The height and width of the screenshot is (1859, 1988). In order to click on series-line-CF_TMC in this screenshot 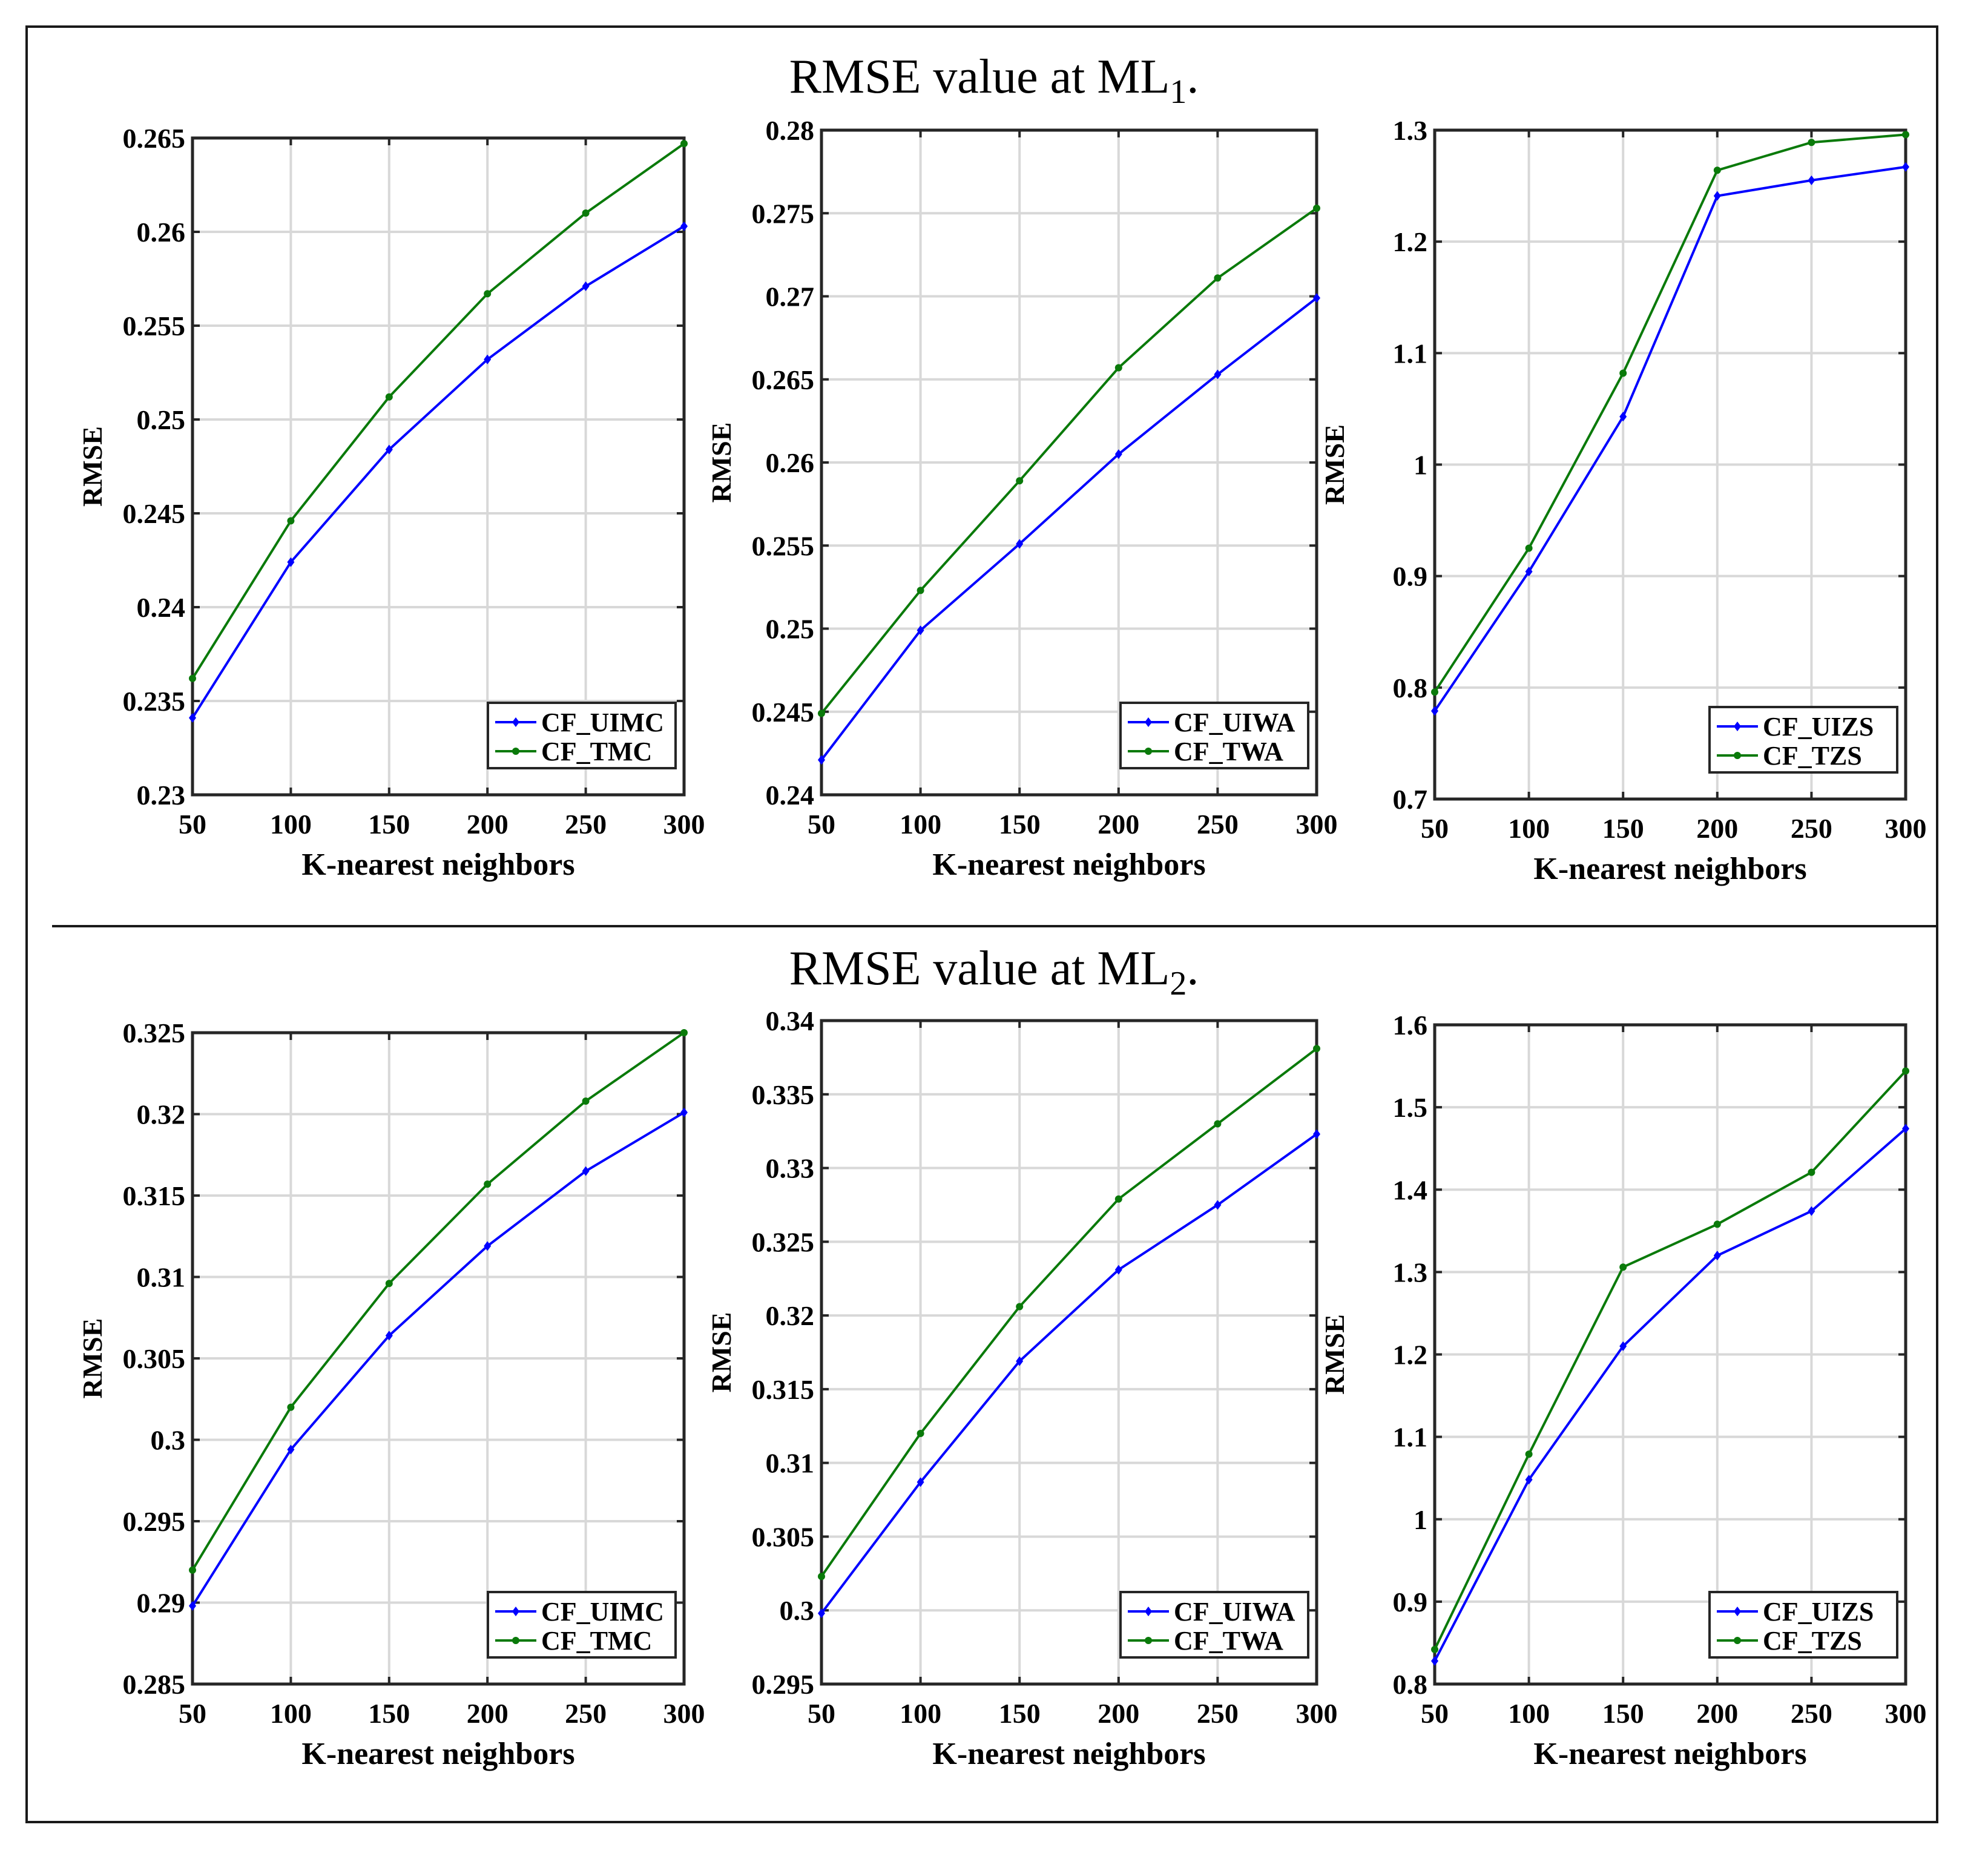, I will do `click(438, 1301)`.